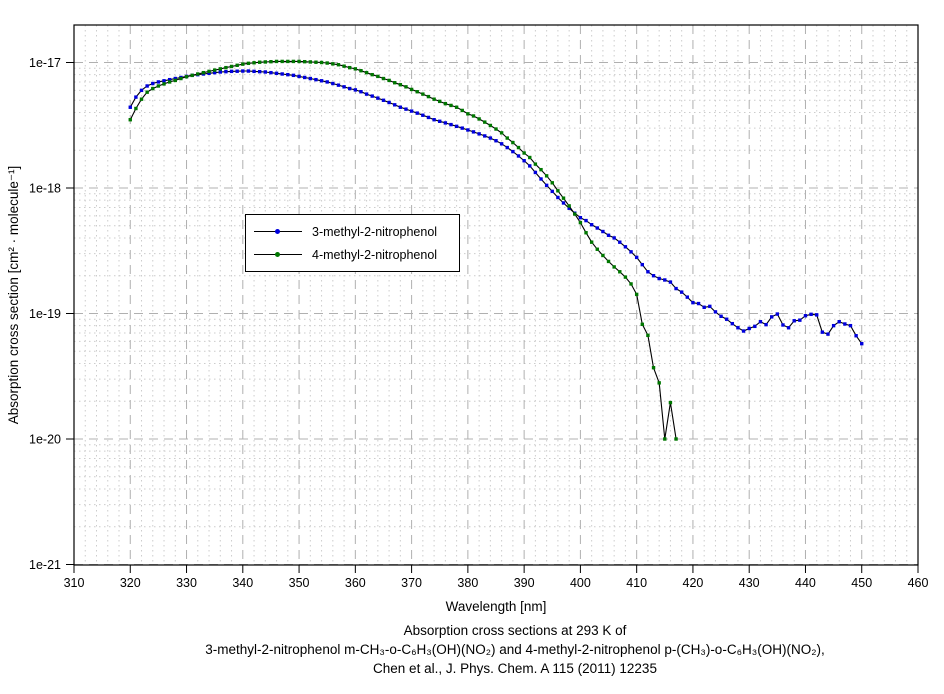 The width and height of the screenshot is (944, 694). Describe the element at coordinates (355, 583) in the screenshot. I see `x-tick-label: 360` at that location.